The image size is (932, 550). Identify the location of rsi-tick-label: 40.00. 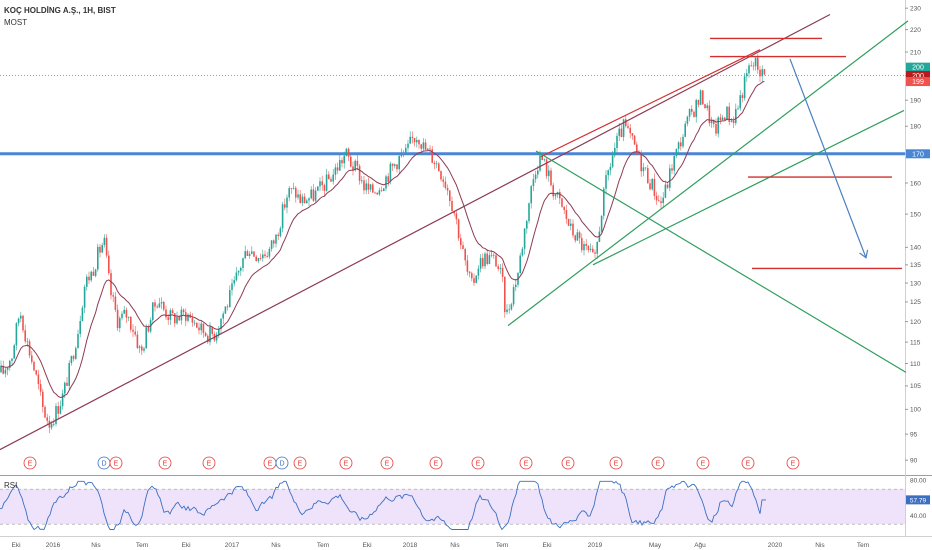
(918, 516).